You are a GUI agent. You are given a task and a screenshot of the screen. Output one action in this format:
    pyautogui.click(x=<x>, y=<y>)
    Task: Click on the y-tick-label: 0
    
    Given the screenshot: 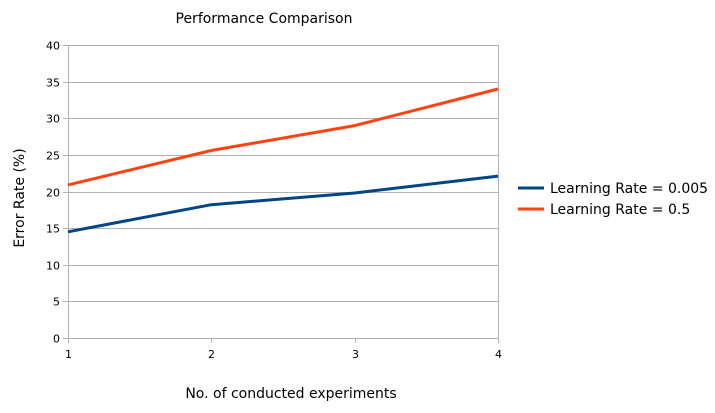 What is the action you would take?
    pyautogui.click(x=56, y=339)
    